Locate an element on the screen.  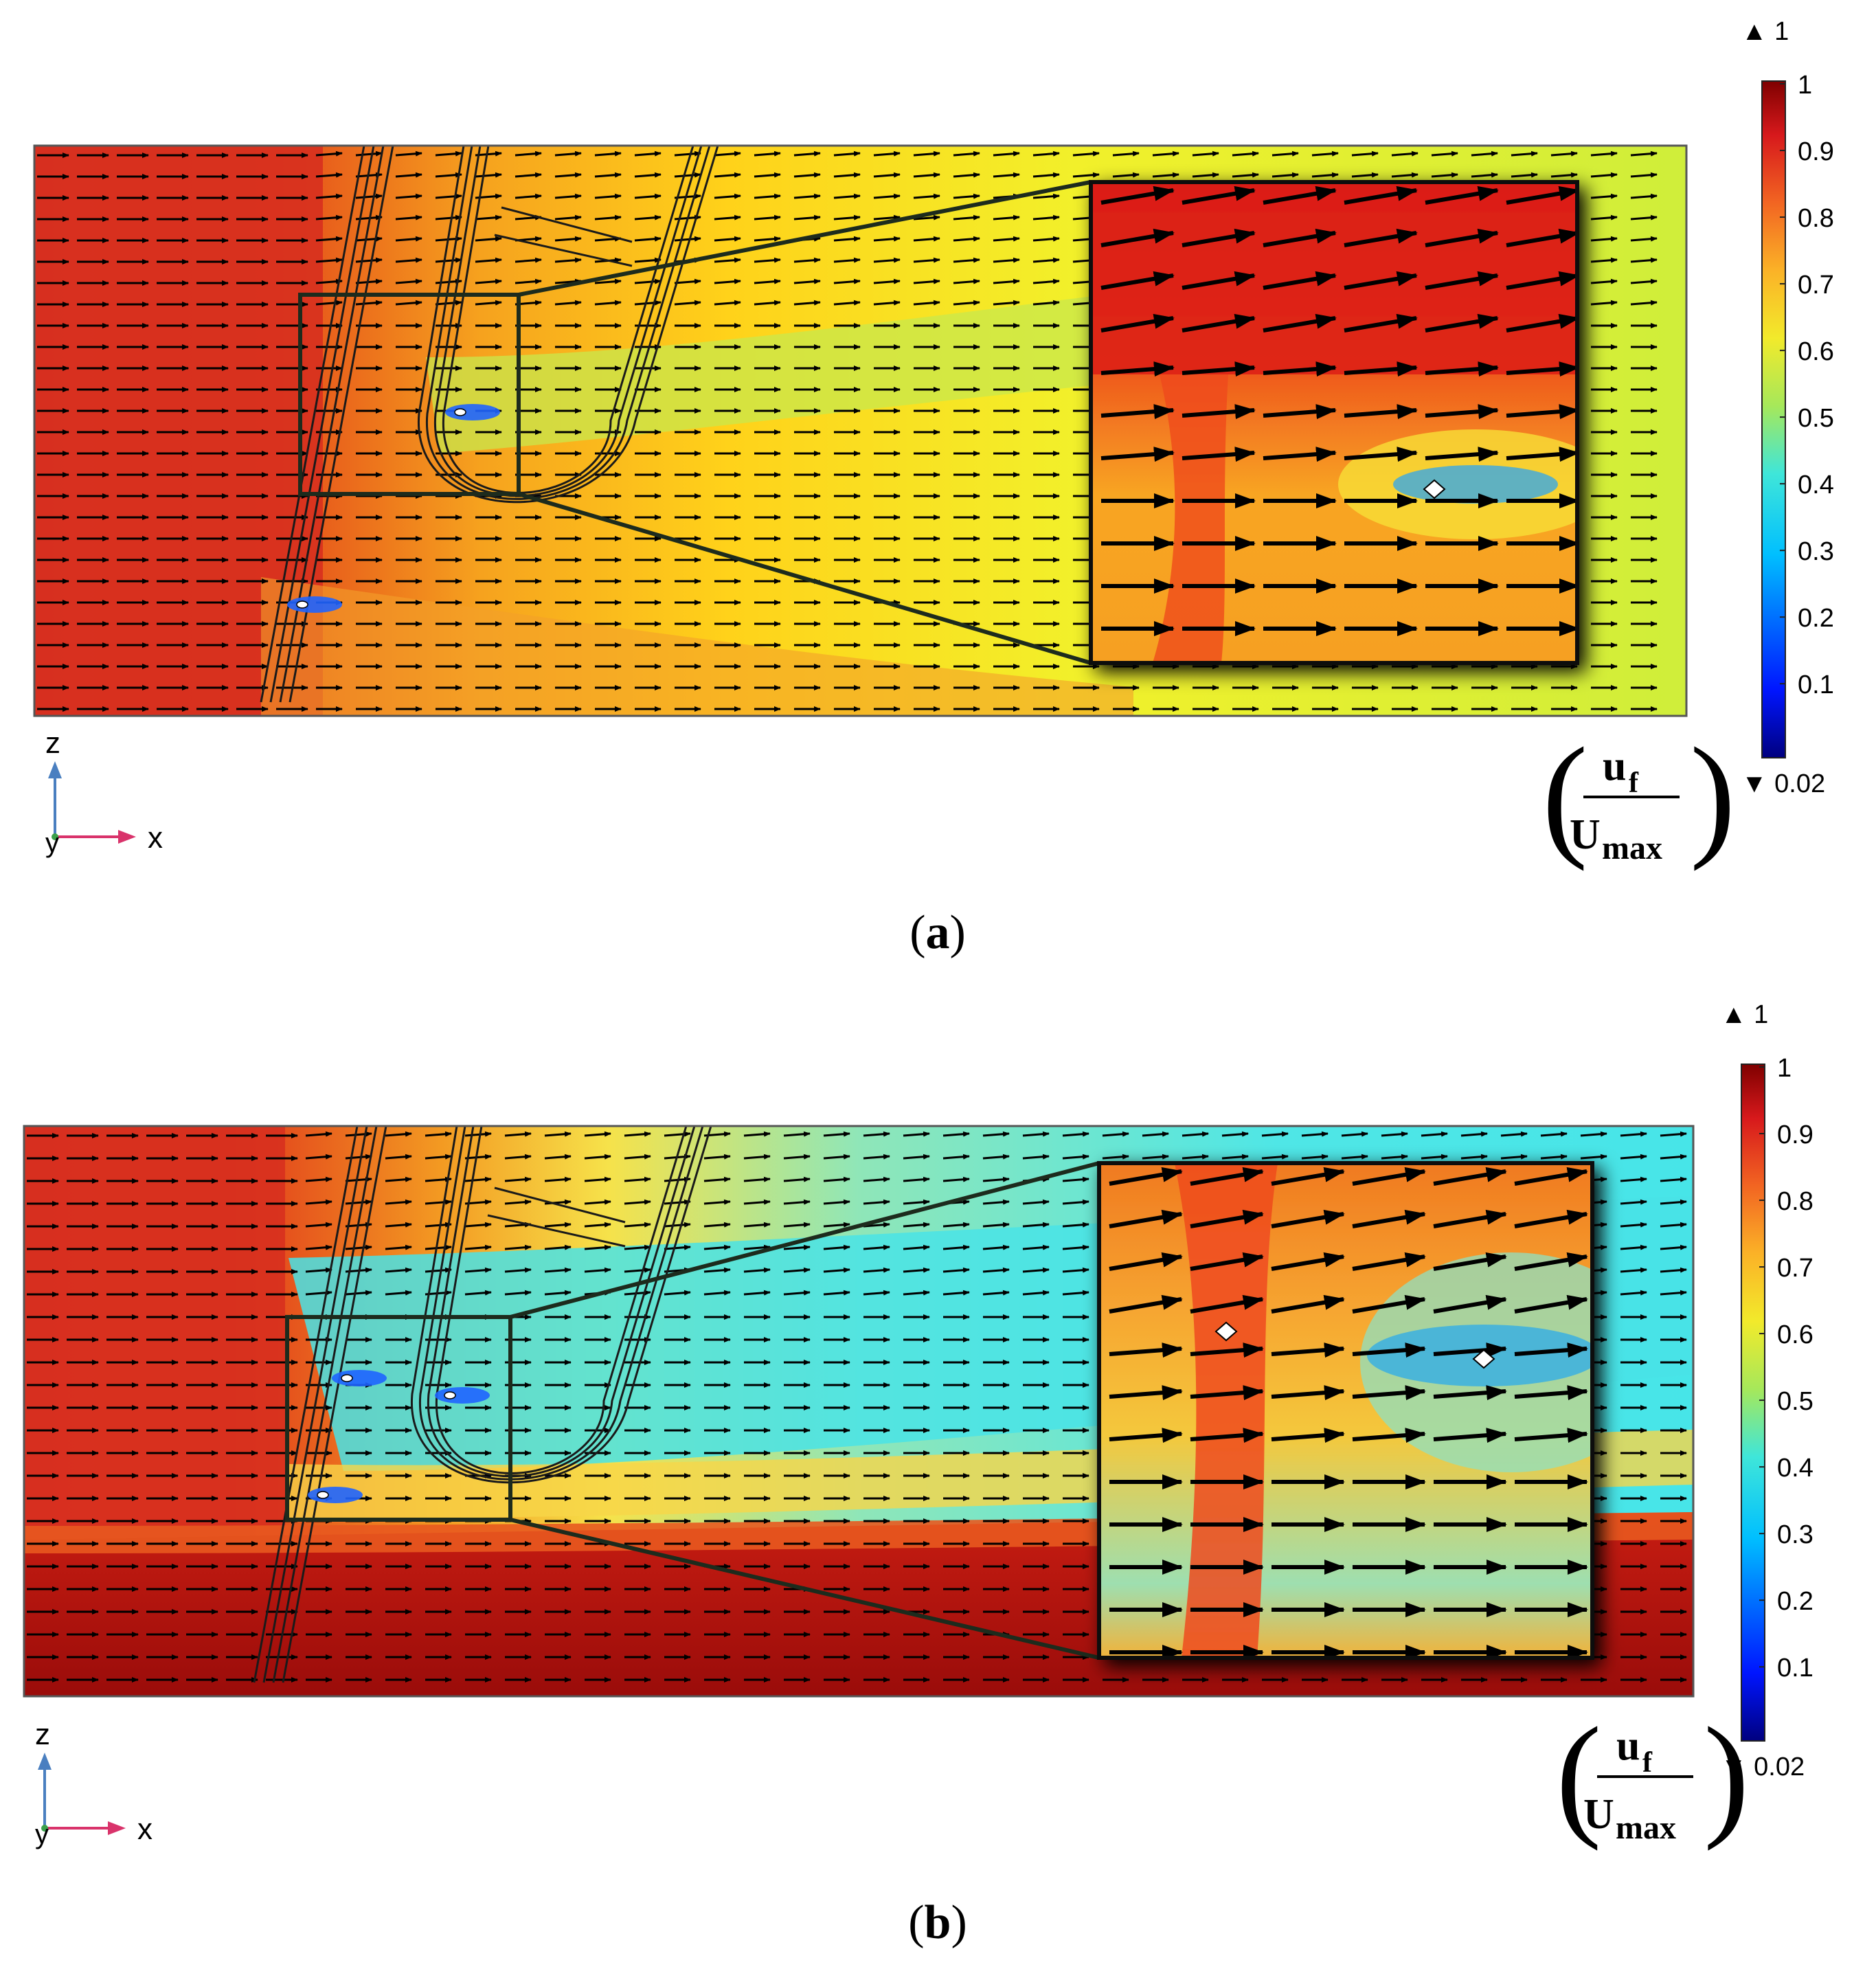
colorbar-tick-label: 0.1 is located at coordinates (1816, 685).